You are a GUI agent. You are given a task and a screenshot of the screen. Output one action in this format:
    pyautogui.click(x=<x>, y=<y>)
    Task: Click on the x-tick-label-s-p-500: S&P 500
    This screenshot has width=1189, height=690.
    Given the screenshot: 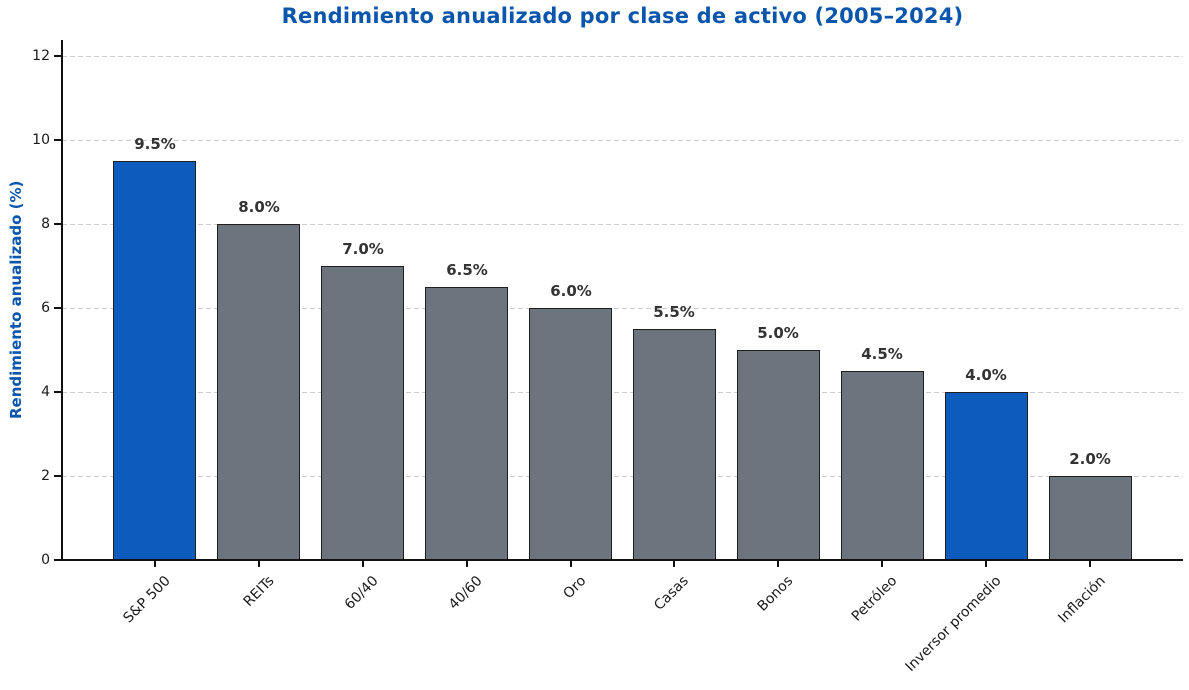 What is the action you would take?
    pyautogui.click(x=146, y=600)
    